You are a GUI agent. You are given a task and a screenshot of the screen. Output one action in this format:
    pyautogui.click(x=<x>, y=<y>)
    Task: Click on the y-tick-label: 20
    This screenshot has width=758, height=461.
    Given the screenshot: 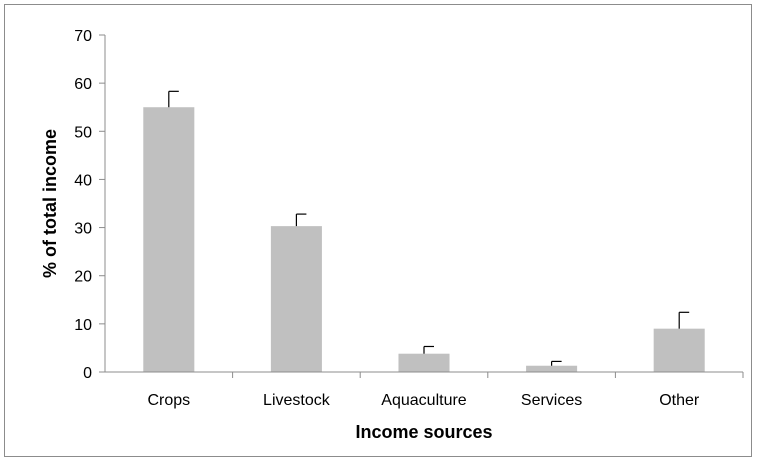 What is the action you would take?
    pyautogui.click(x=83, y=277)
    